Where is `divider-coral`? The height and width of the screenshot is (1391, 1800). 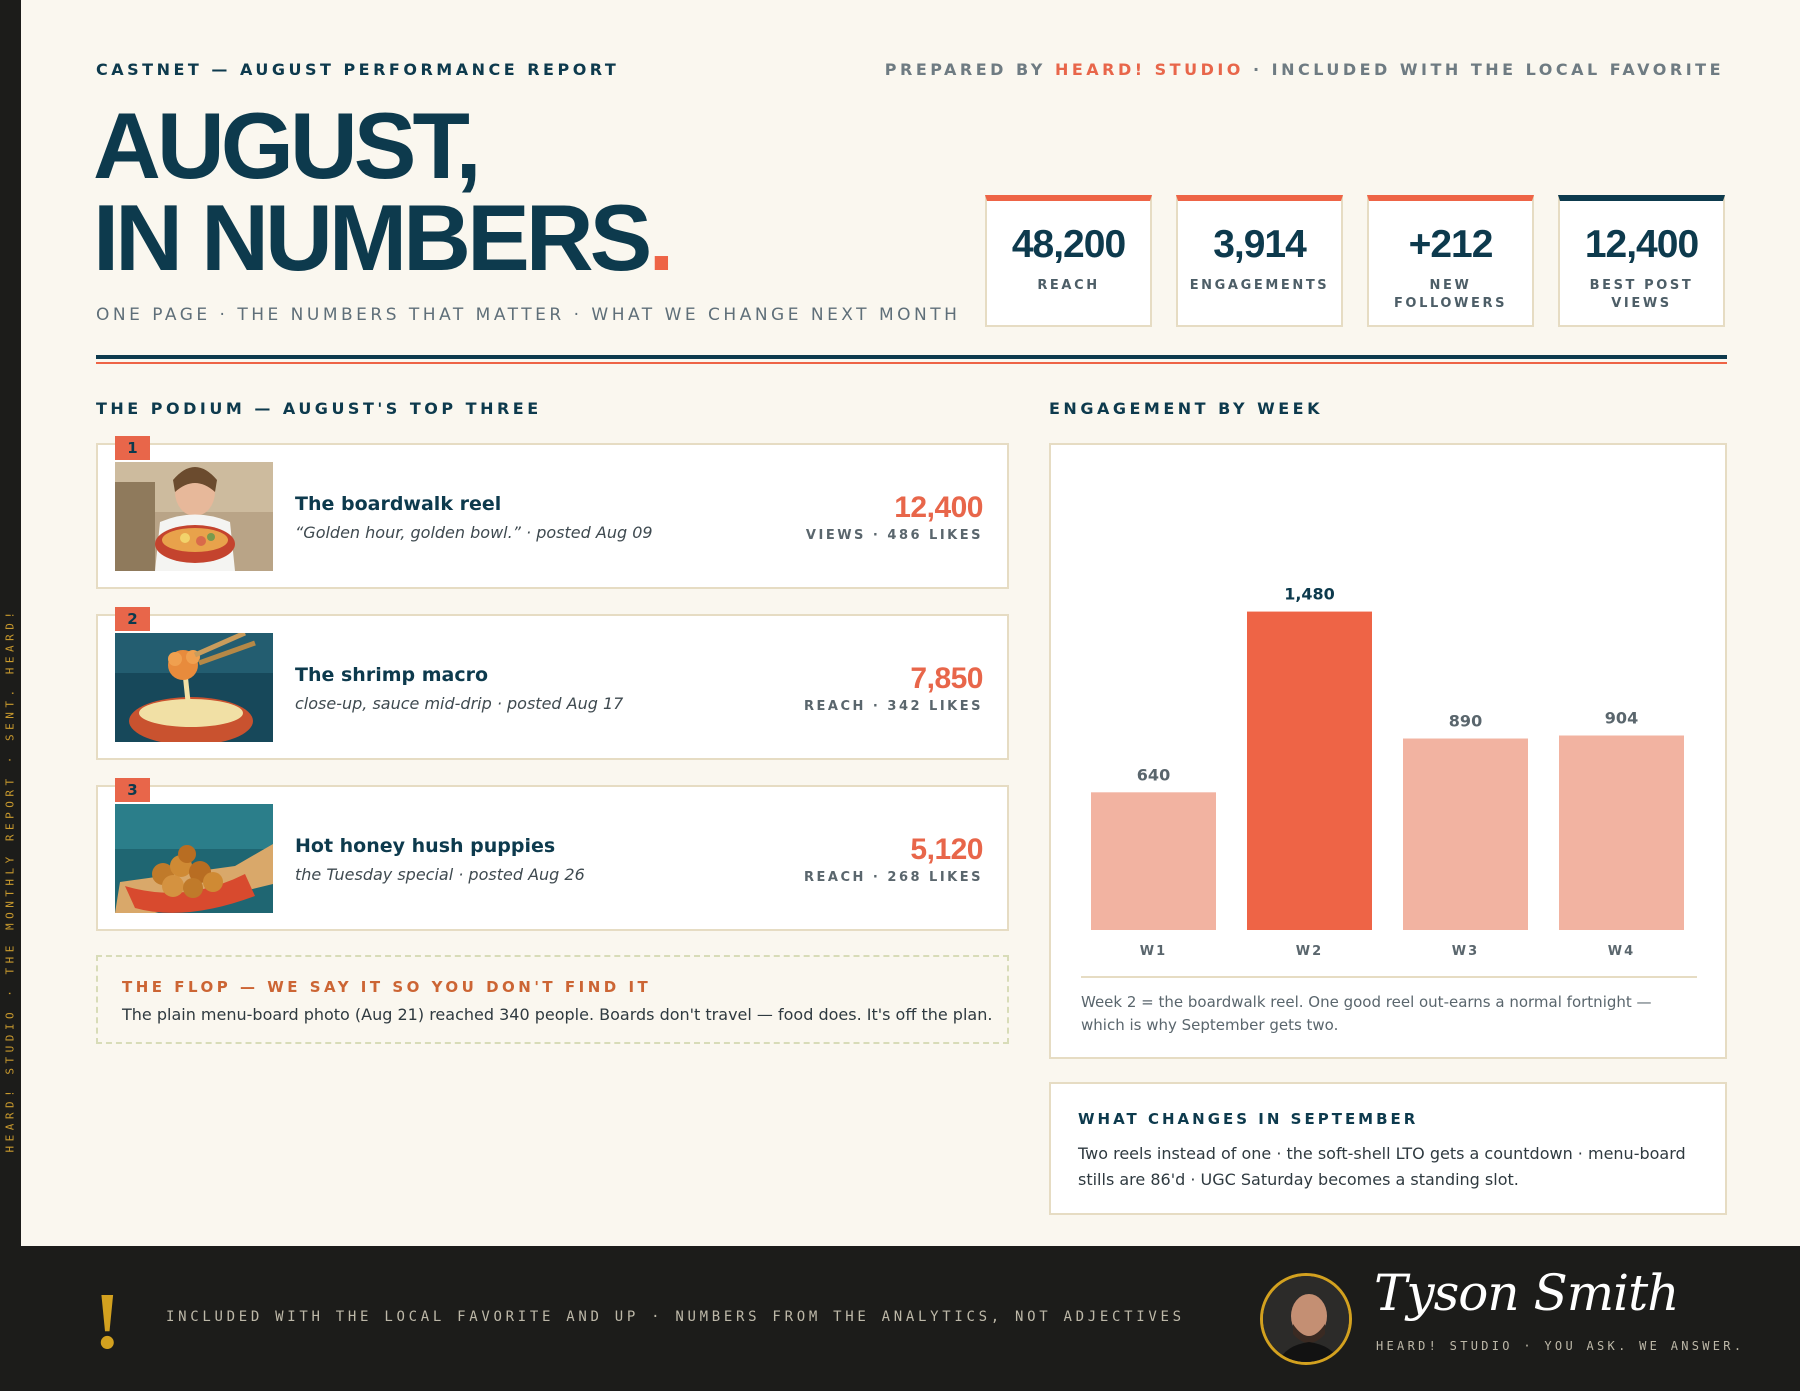 divider-coral is located at coordinates (911, 363).